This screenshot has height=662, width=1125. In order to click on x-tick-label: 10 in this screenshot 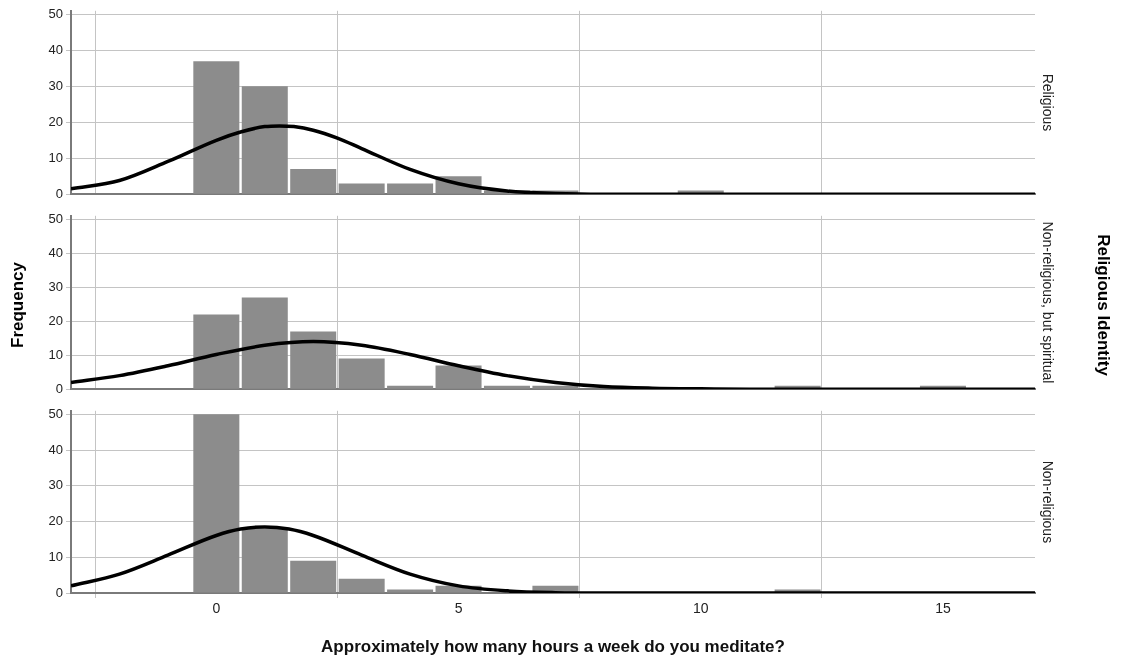, I will do `click(700, 608)`.